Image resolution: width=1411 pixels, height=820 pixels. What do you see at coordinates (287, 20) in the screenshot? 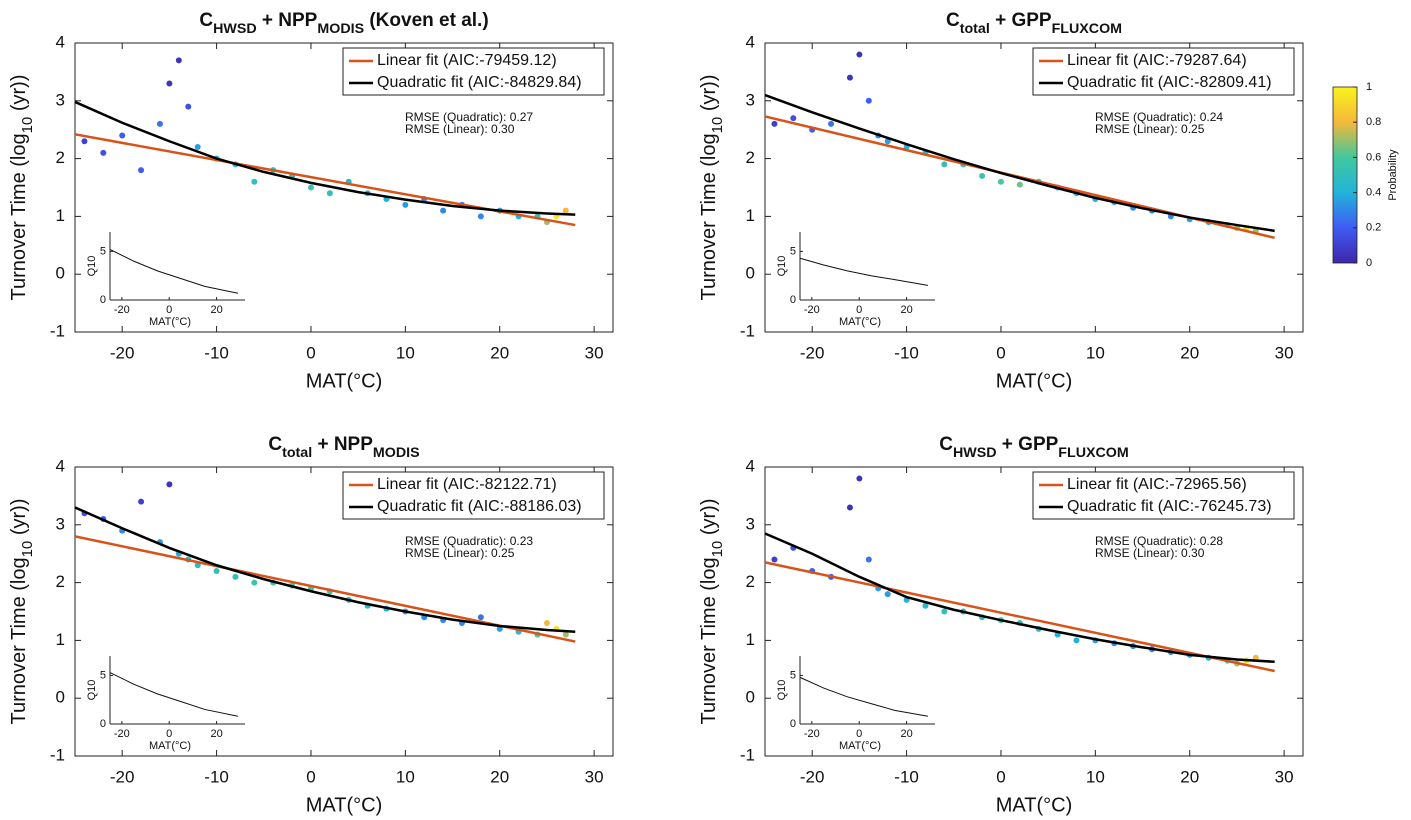
I see `chart-title-part: + NPP` at bounding box center [287, 20].